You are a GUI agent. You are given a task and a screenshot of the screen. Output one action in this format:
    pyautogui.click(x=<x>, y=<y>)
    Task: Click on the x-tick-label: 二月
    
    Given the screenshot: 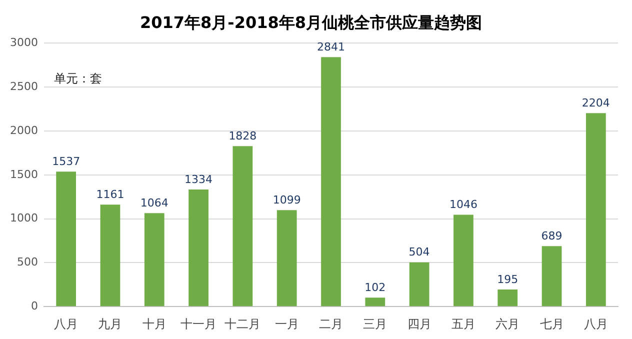 What is the action you would take?
    pyautogui.click(x=330, y=323)
    